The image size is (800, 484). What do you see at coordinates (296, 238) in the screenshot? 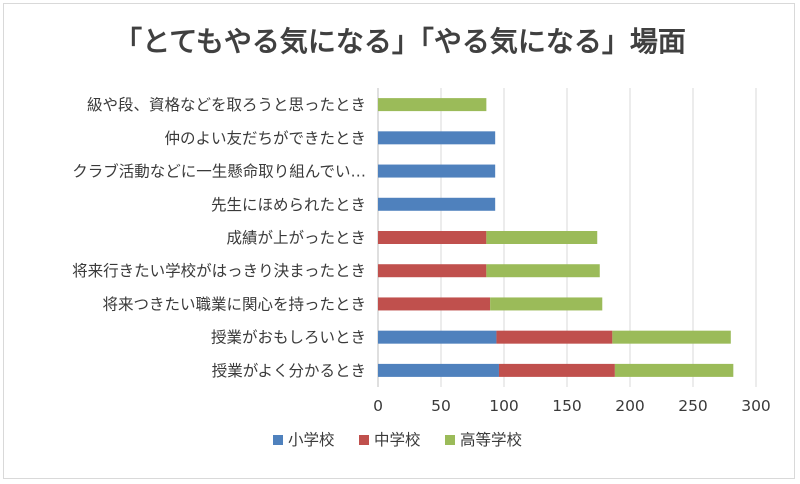
I see `category-label: 成績が上がったとき` at bounding box center [296, 238].